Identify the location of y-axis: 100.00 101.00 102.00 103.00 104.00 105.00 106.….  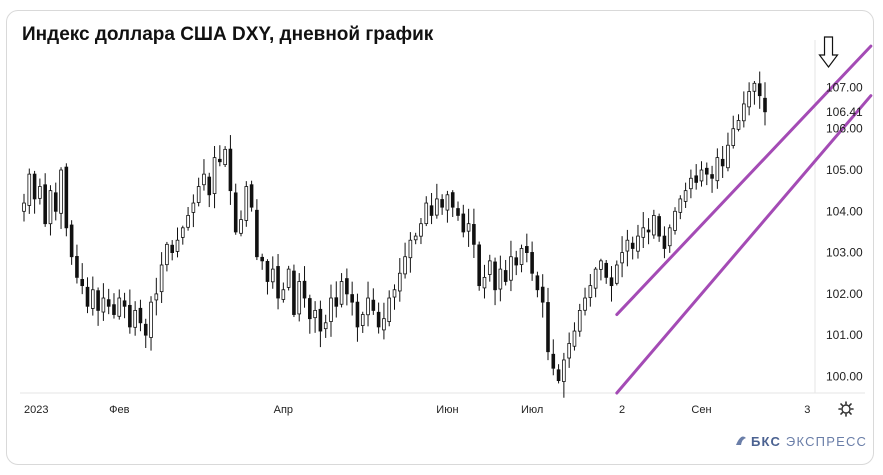
(844, 231).